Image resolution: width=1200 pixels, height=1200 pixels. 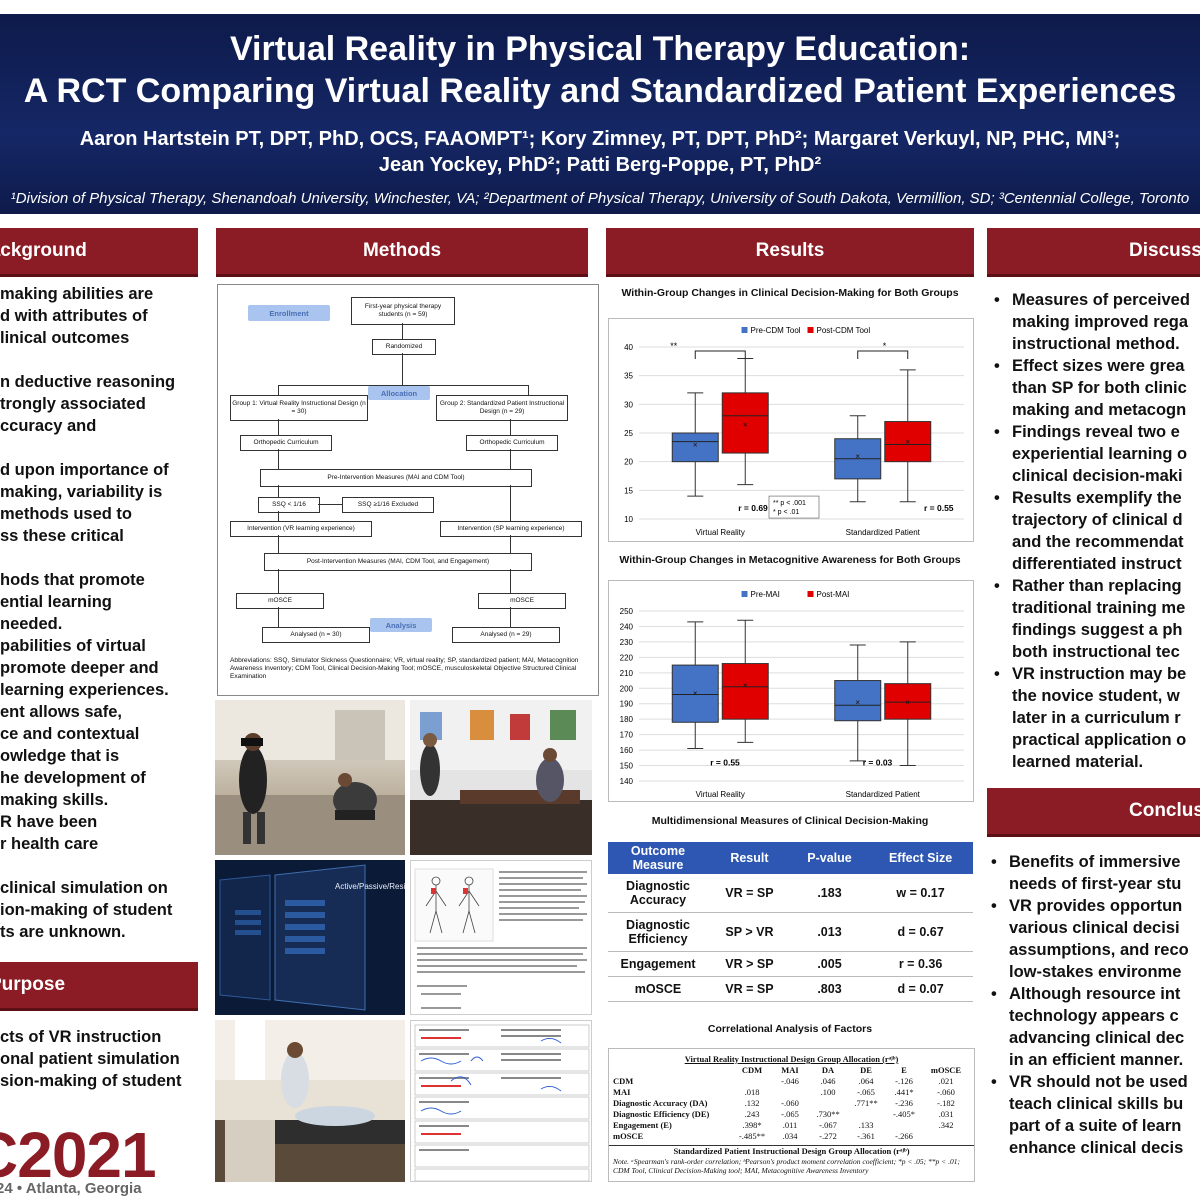 I want to click on corr-cell: -.126, so click(x=904, y=1081).